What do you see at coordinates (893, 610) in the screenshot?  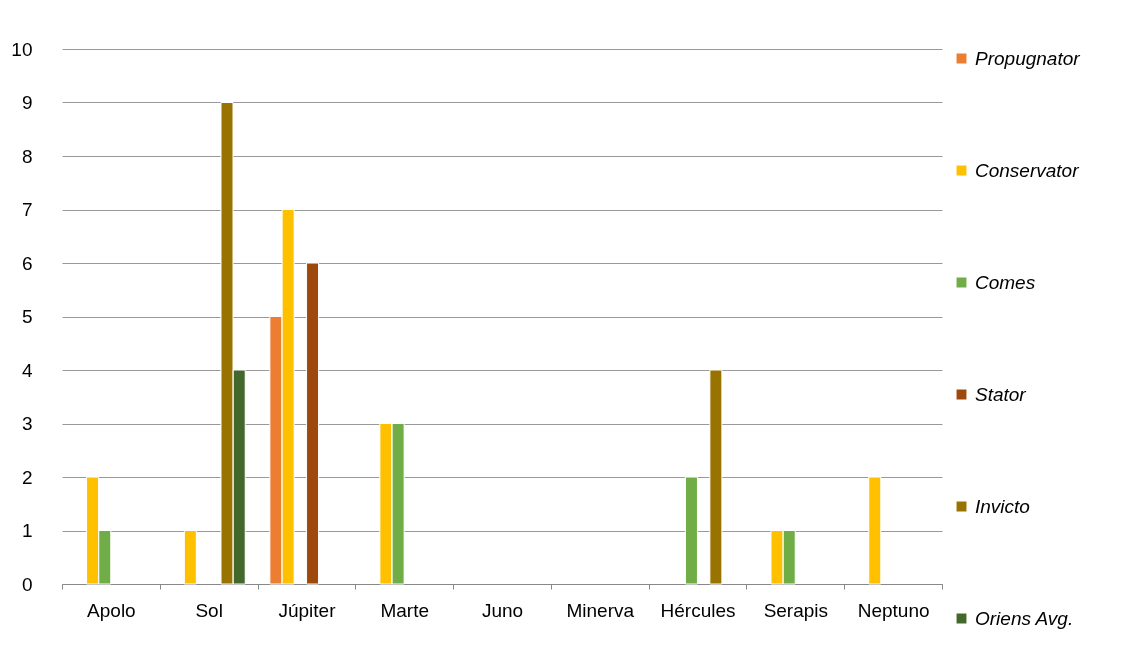 I see `x-tick-label: Neptuno` at bounding box center [893, 610].